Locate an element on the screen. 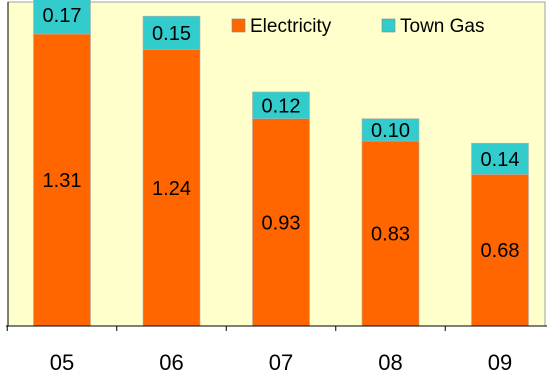 This screenshot has height=380, width=553. x-axis-ticks is located at coordinates (226, 328).